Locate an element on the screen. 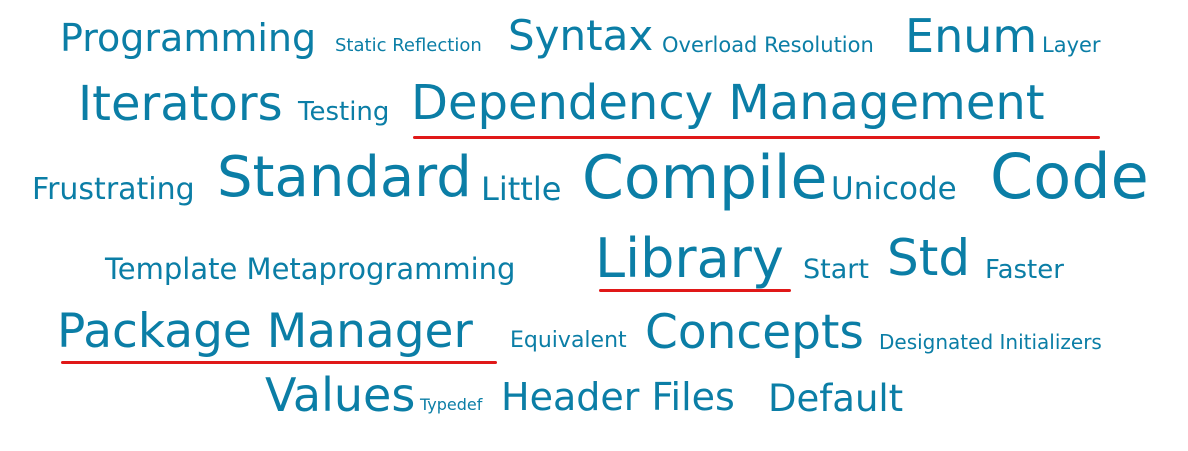 Image resolution: width=1188 pixels, height=451 pixels. word-iterators: Iterators is located at coordinates (180, 104).